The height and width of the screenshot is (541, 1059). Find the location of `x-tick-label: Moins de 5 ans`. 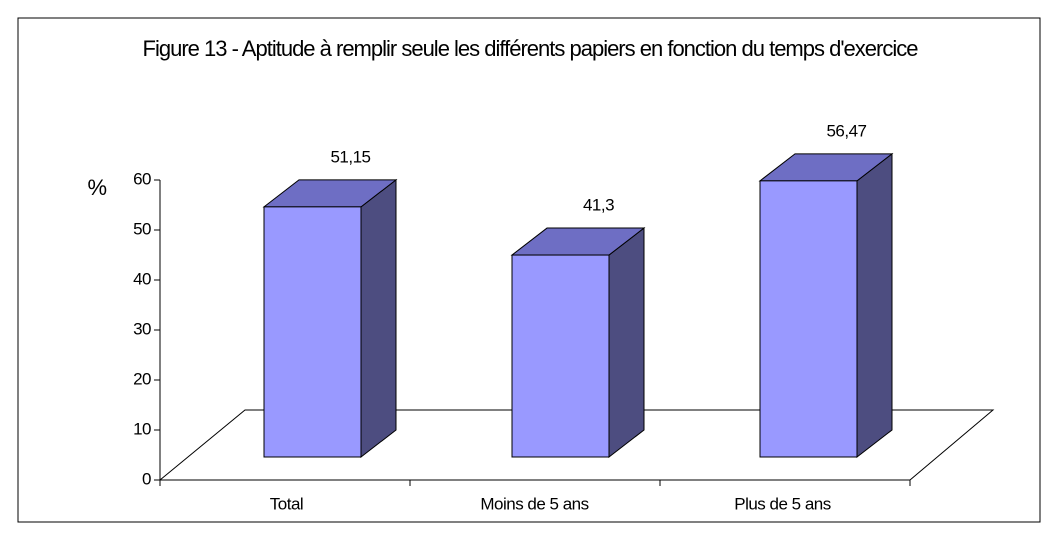

x-tick-label: Moins de 5 ans is located at coordinates (534, 503).